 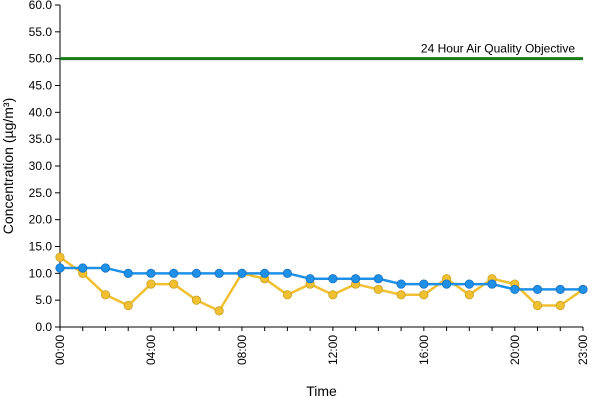 What do you see at coordinates (41, 273) in the screenshot?
I see `y-tick-label: 10.0` at bounding box center [41, 273].